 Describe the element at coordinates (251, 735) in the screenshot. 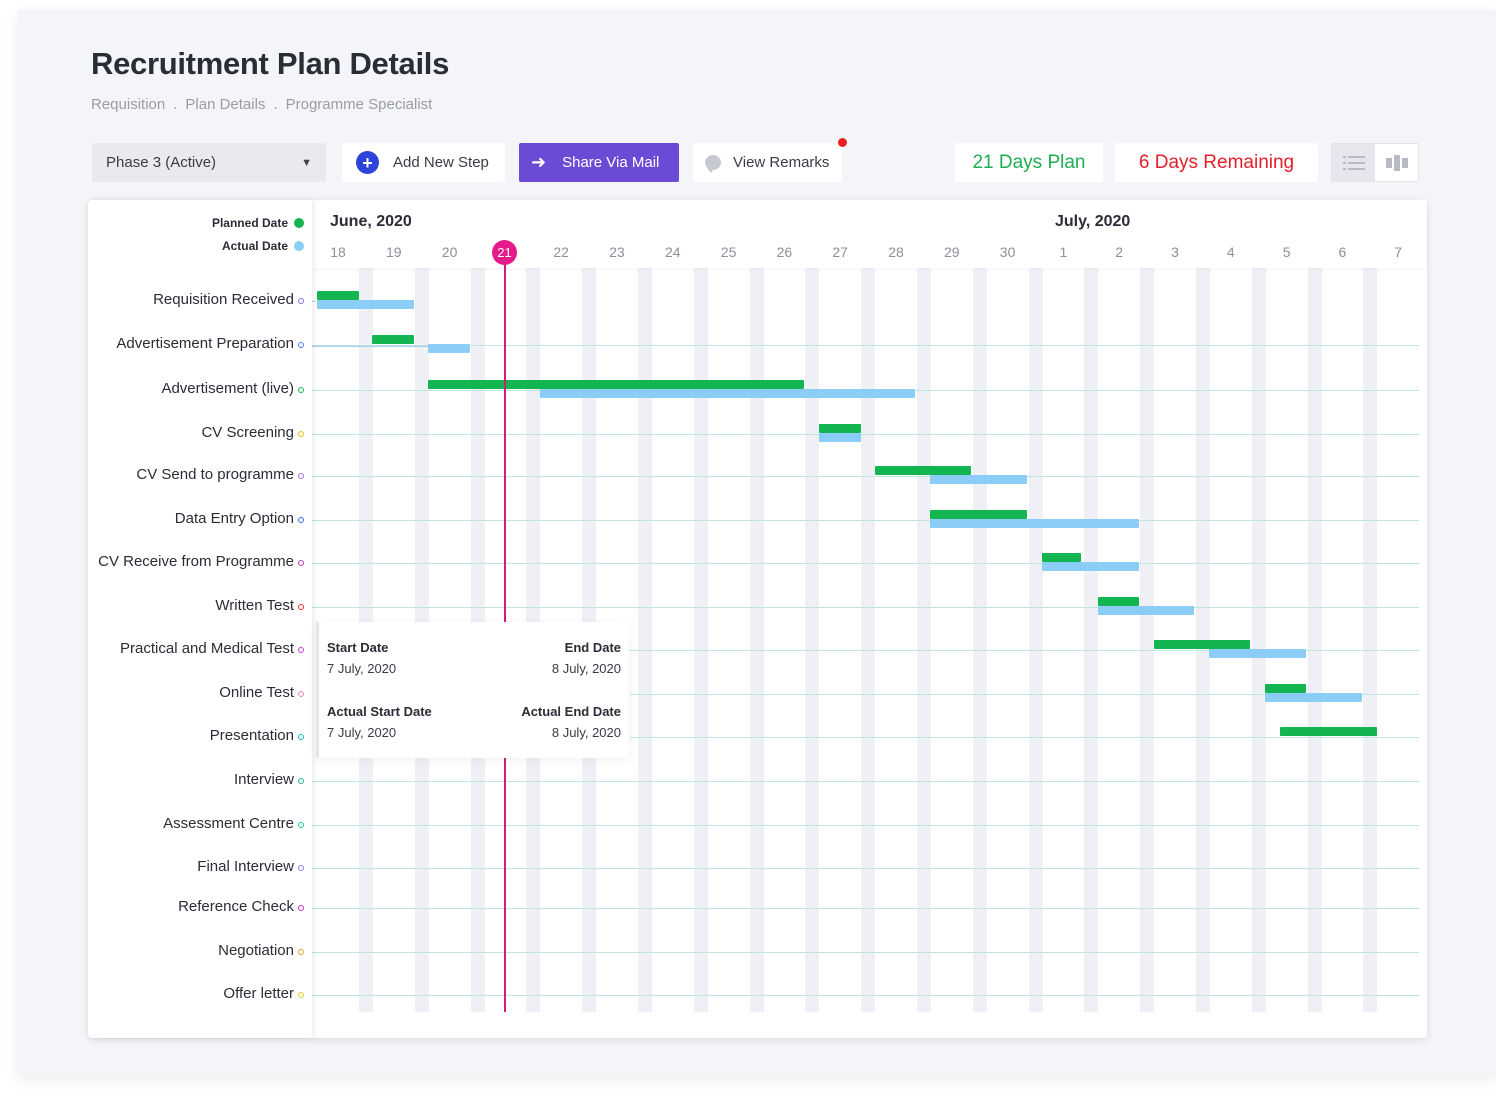

I see `task-label: Presentation` at that location.